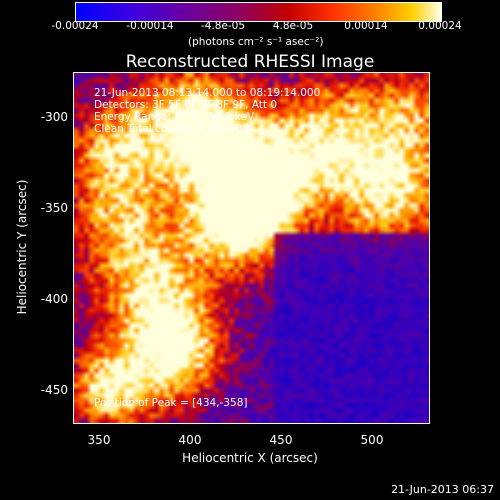 Image resolution: width=500 pixels, height=500 pixels. What do you see at coordinates (250, 458) in the screenshot?
I see `x-axis-label: Heliocentric X (arcsec)` at bounding box center [250, 458].